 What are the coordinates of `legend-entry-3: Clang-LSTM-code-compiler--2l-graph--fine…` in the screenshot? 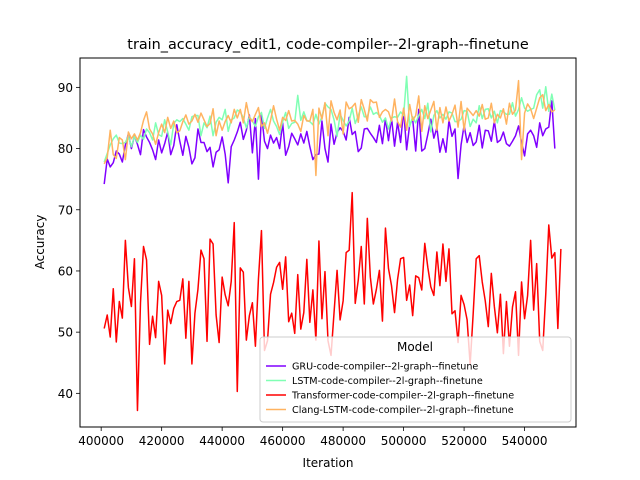 It's located at (403, 410).